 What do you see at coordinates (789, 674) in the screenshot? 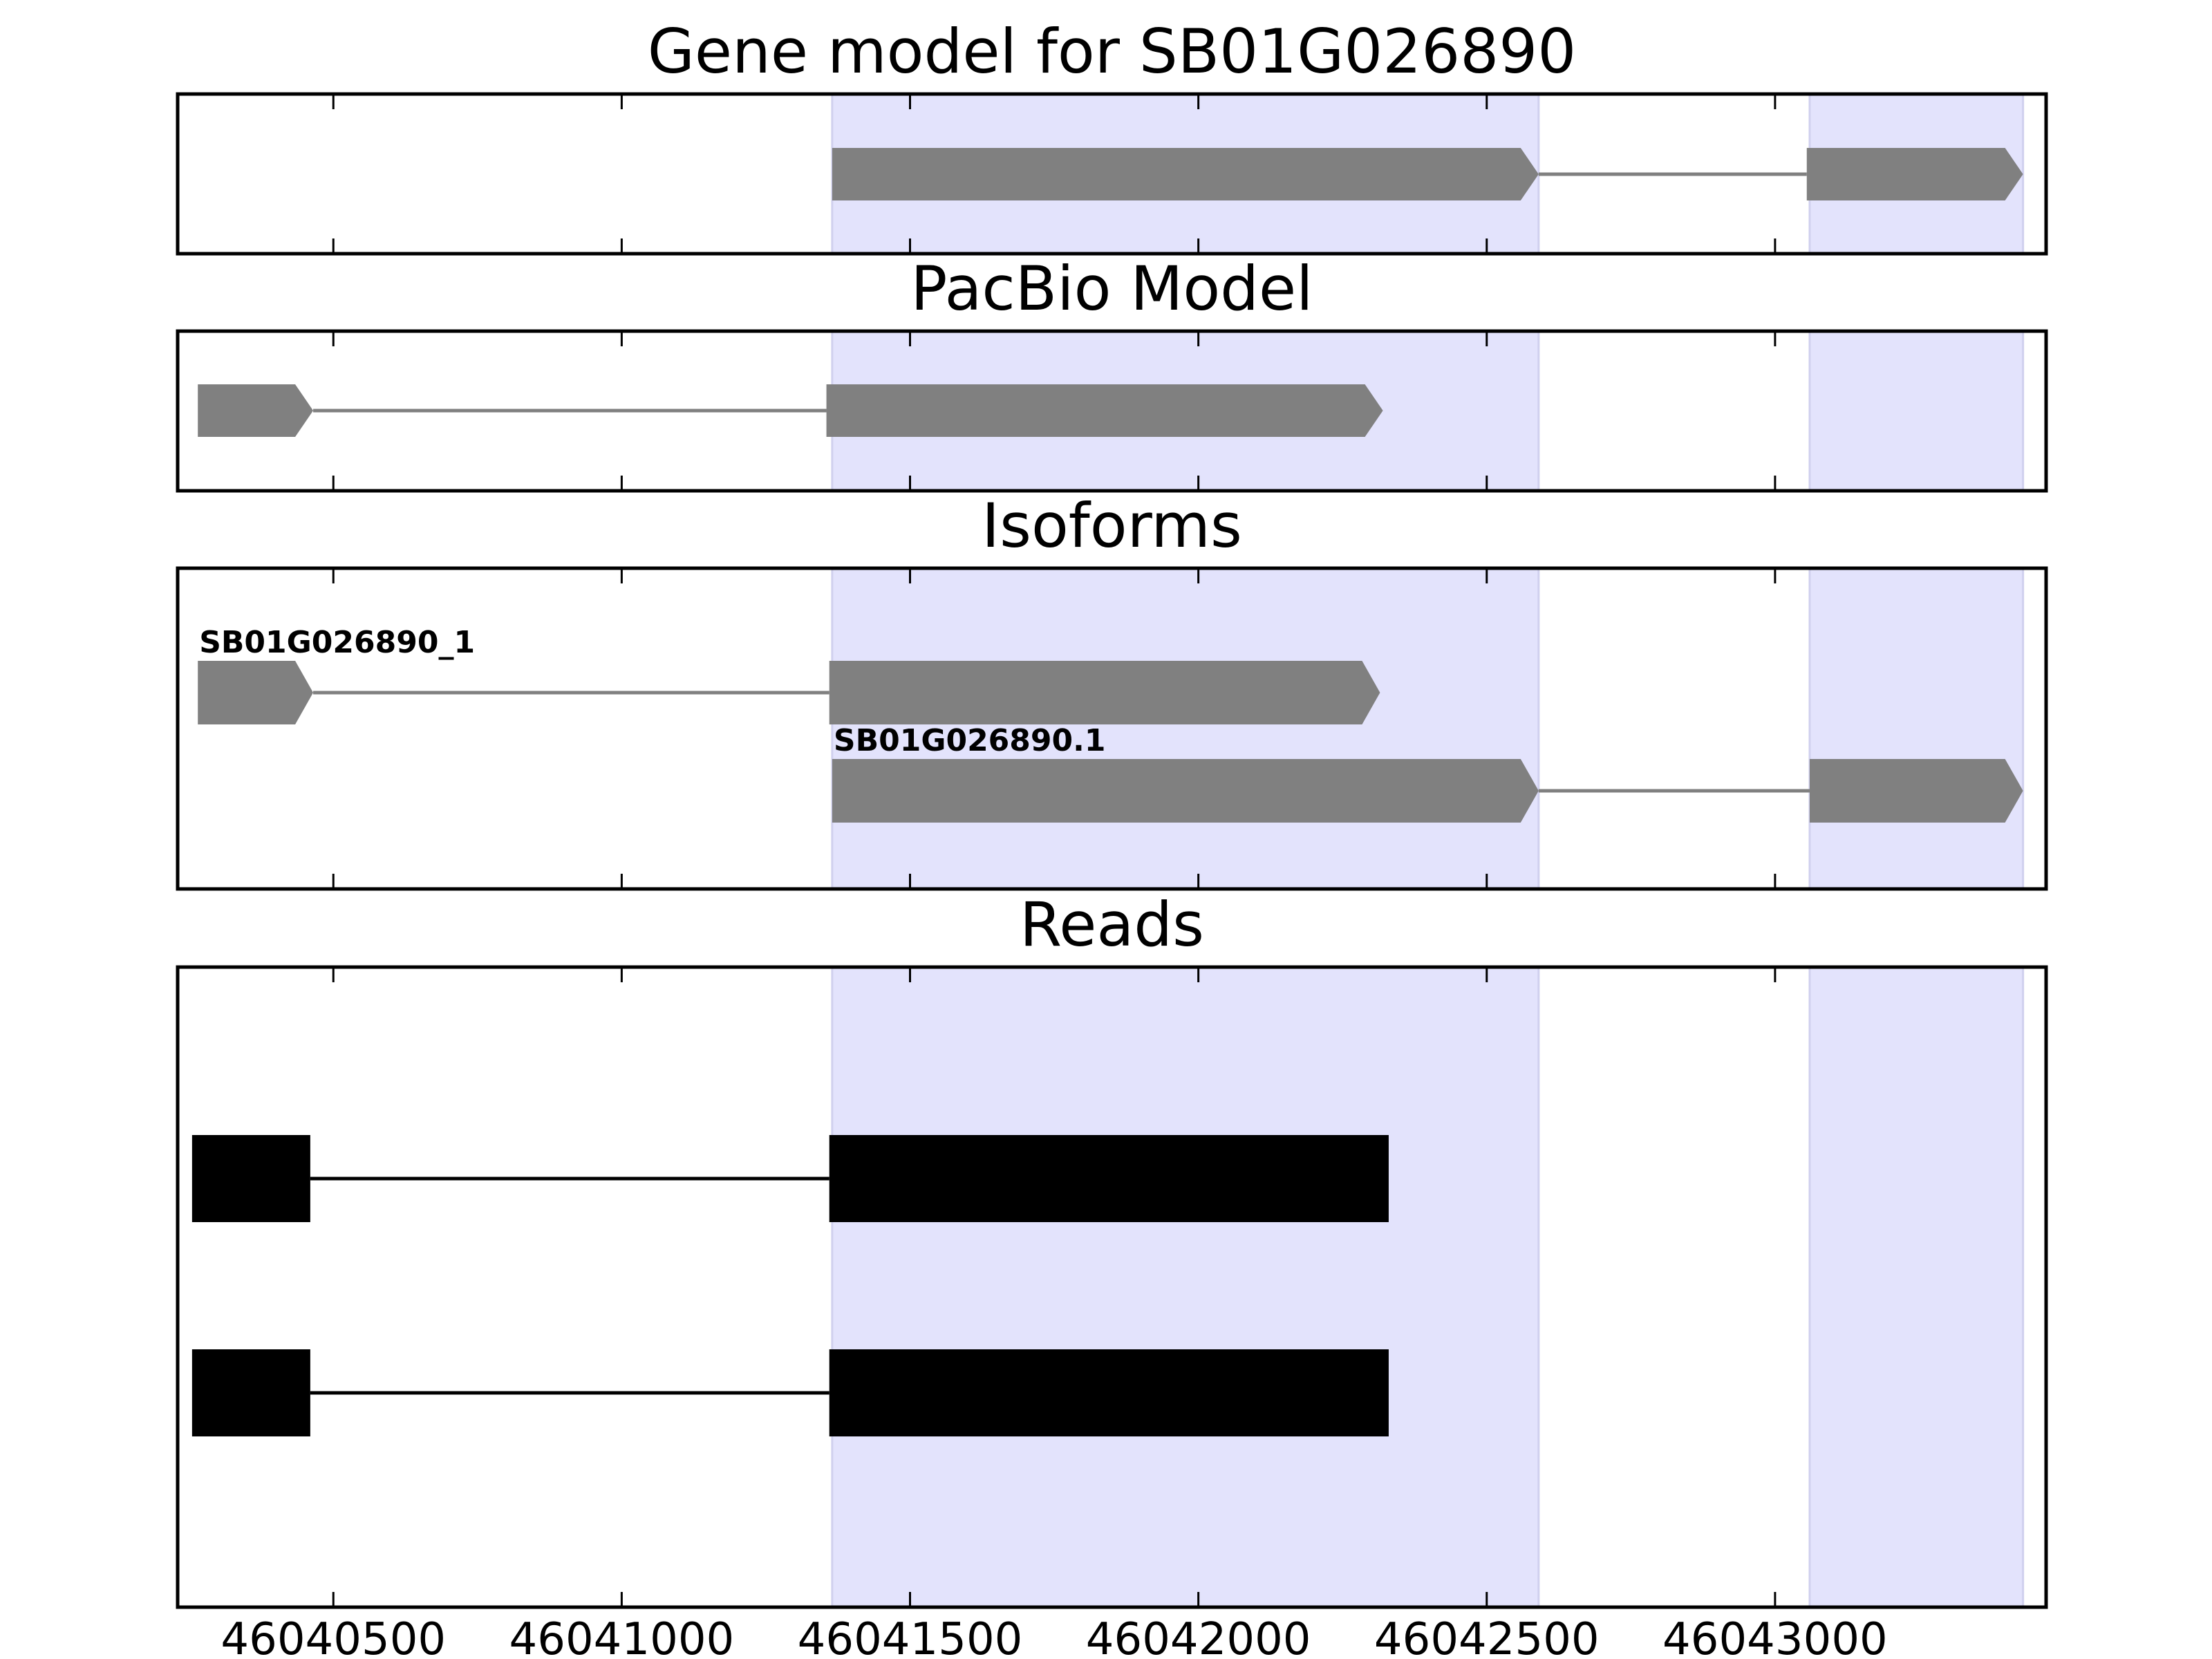
I see `transcript-track: SB01G026890_1` at bounding box center [789, 674].